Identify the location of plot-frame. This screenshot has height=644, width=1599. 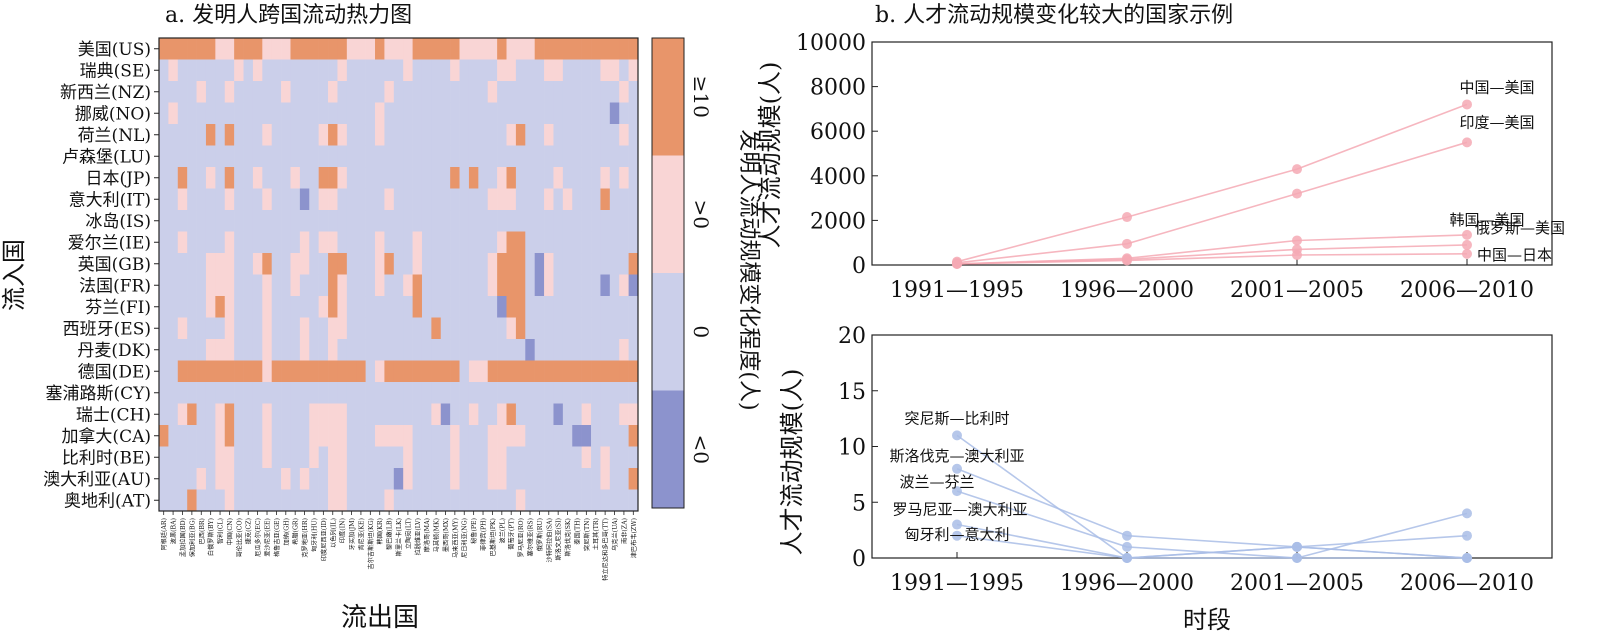
(1212, 153).